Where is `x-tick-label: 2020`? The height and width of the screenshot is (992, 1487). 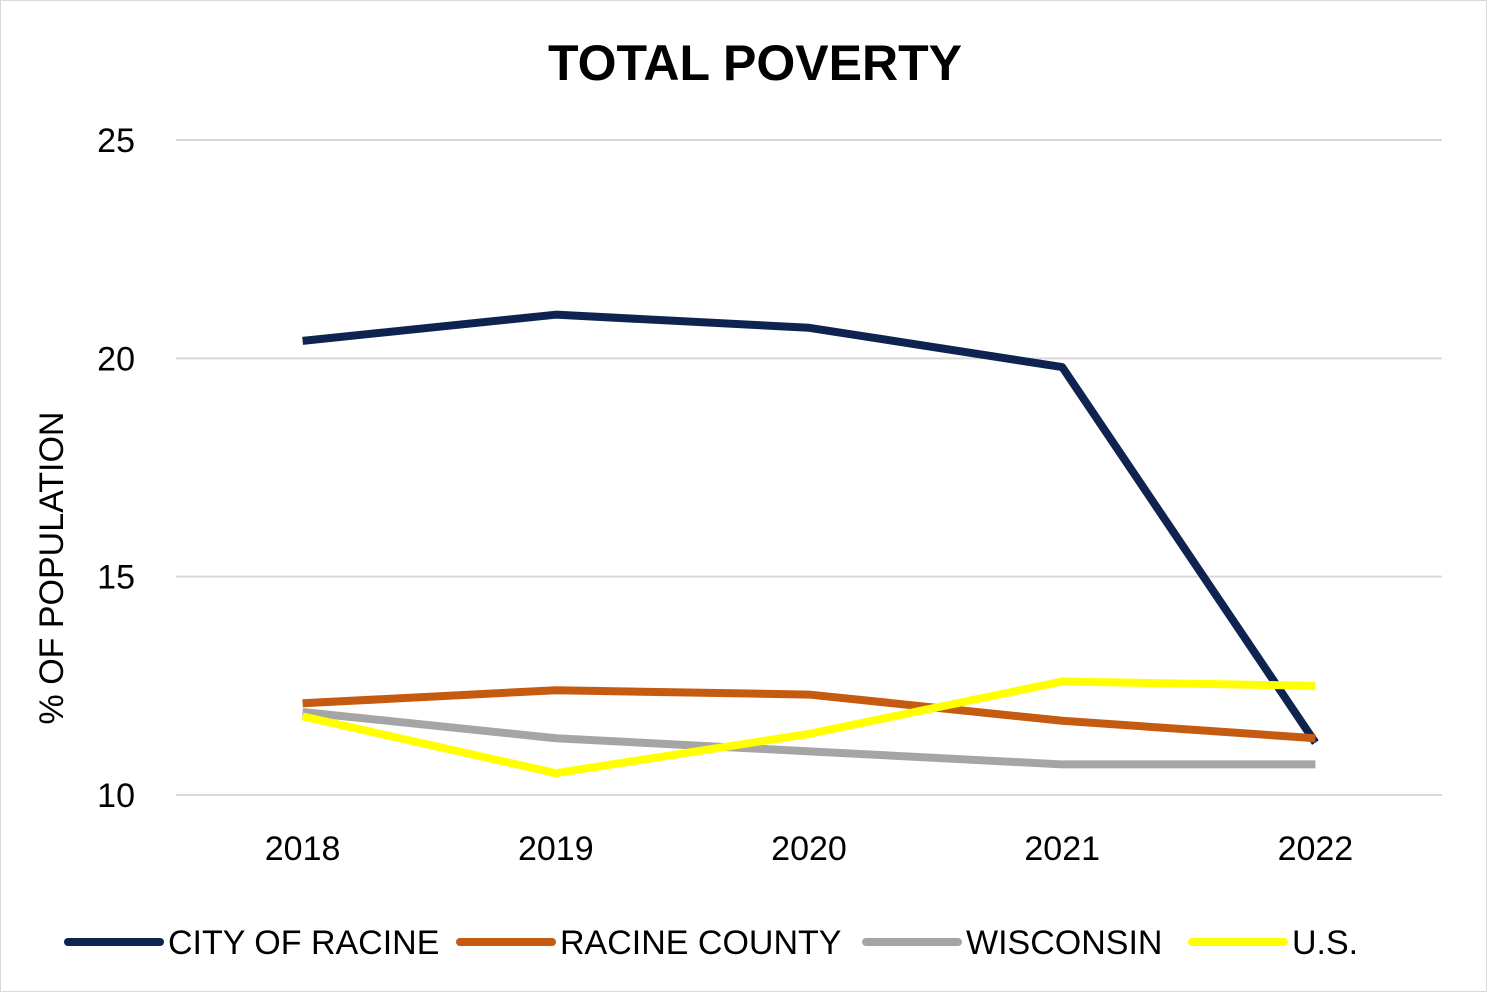 x-tick-label: 2020 is located at coordinates (809, 849).